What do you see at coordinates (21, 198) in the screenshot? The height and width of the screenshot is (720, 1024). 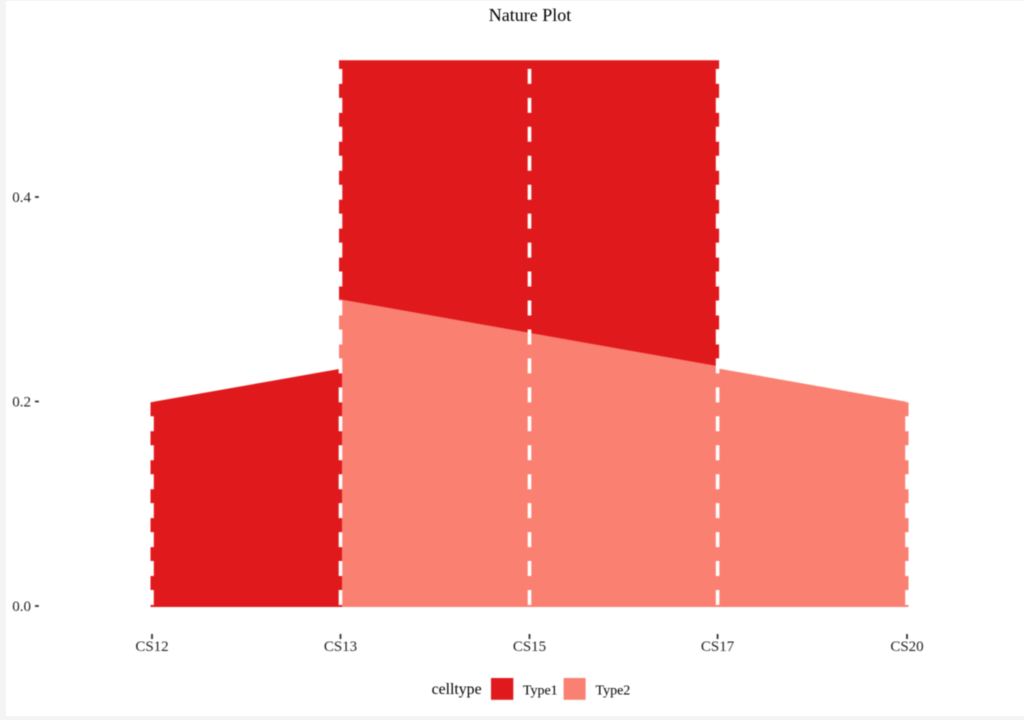 I see `svg-text: 0.4` at bounding box center [21, 198].